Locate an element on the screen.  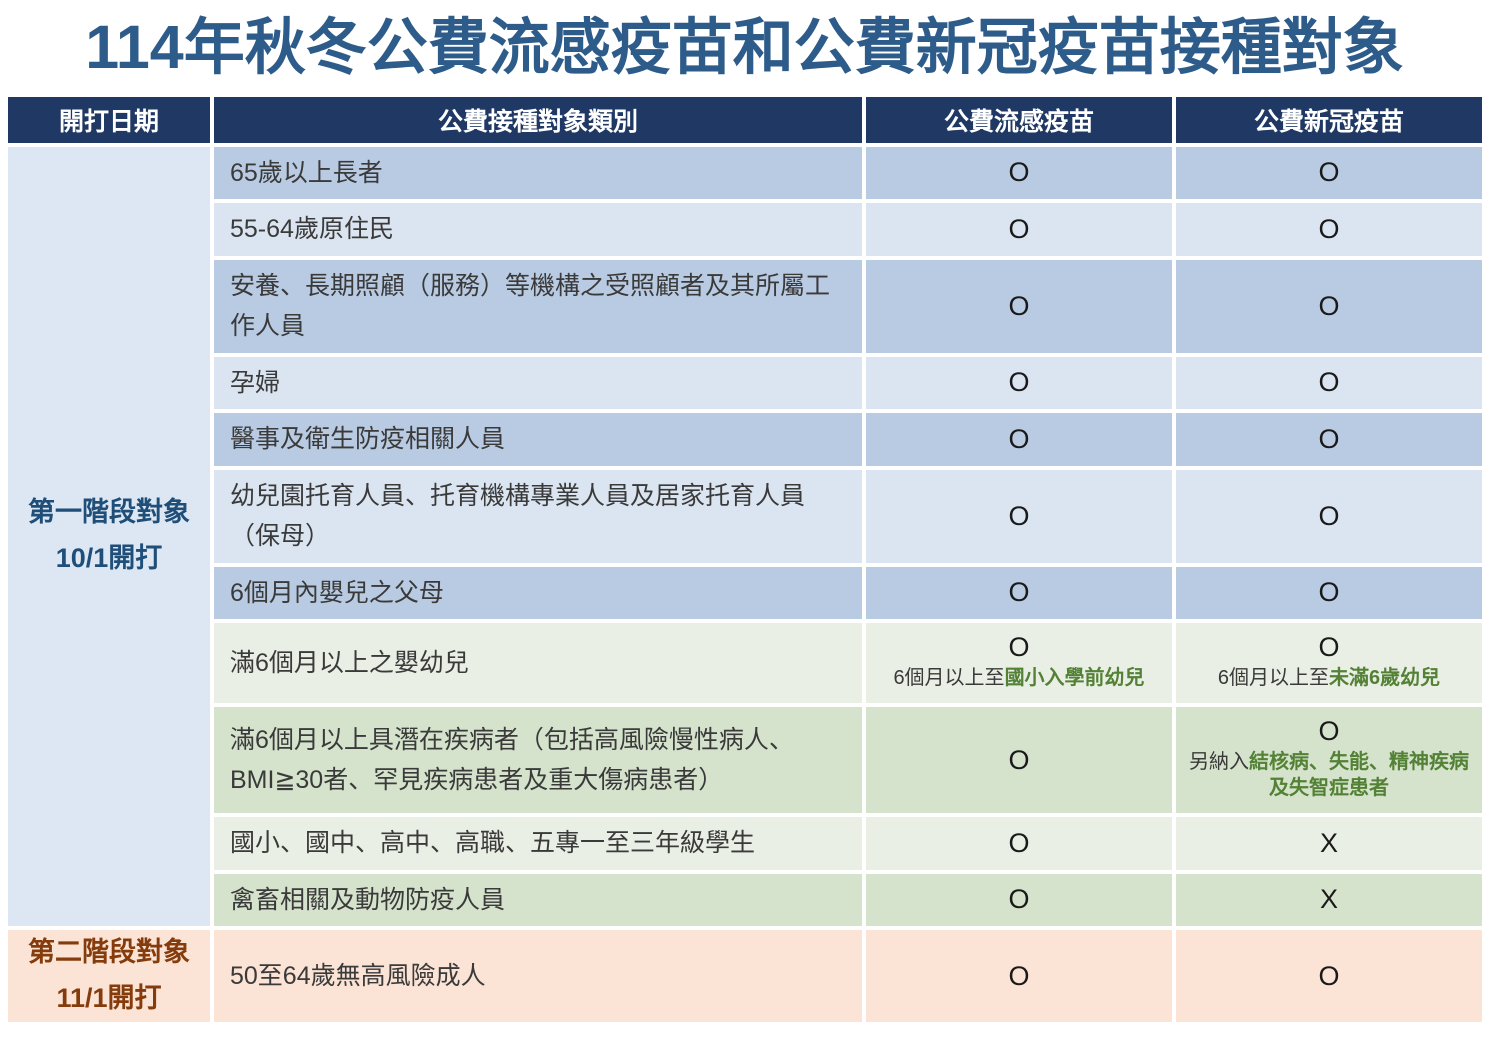
table-row: 第二階段對象 11/1開打 50至64歲無高風險成人 O O is located at coordinates (745, 976).